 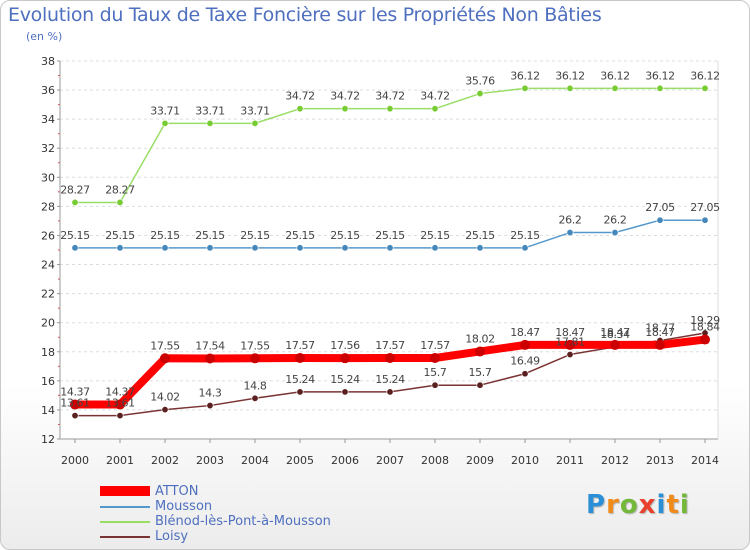 I want to click on x-tick-label: 2006, so click(x=345, y=460).